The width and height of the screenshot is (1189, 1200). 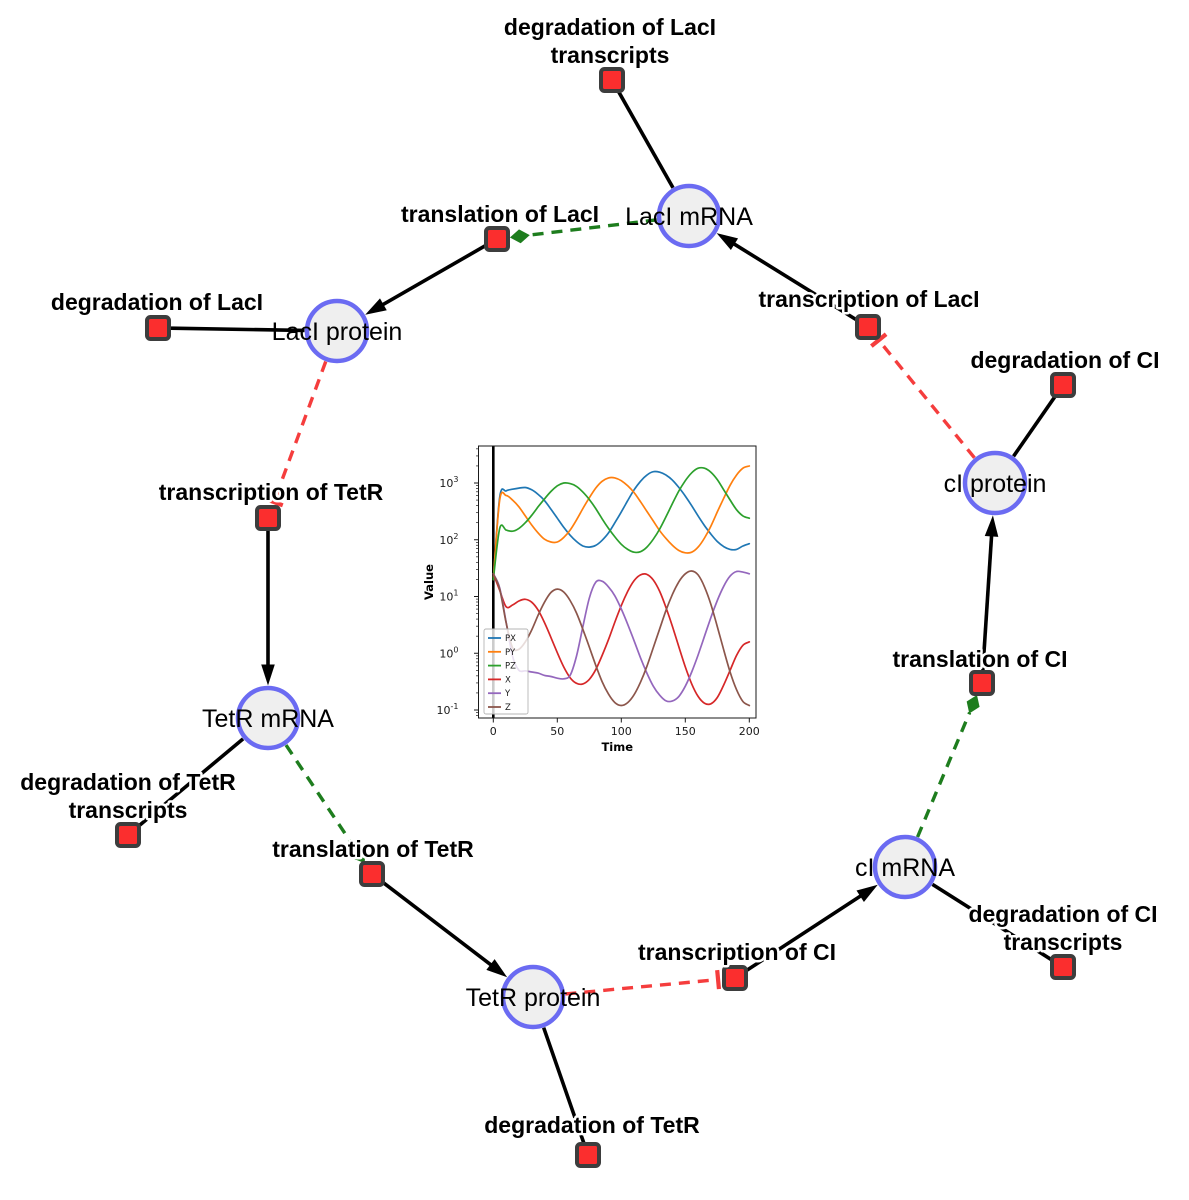 What do you see at coordinates (592, 227) in the screenshot?
I see `edge-laci-mrna-to-translation-of-laci` at bounding box center [592, 227].